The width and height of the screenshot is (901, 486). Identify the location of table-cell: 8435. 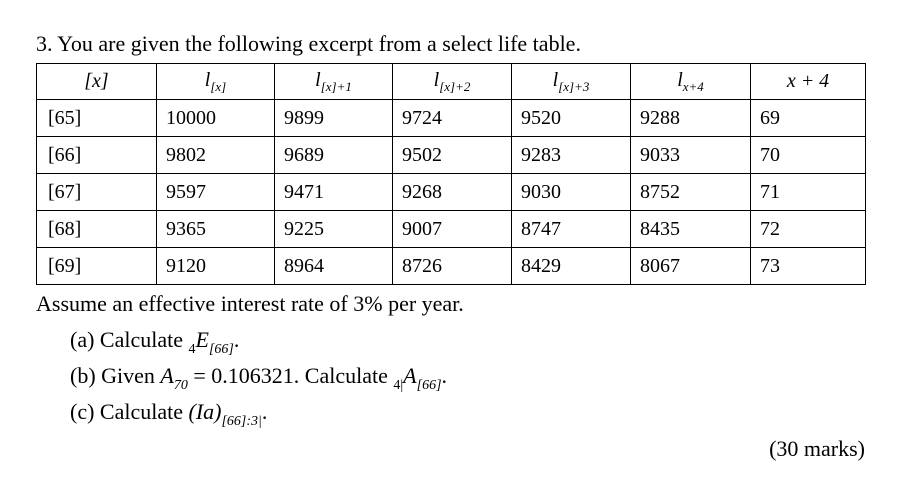
(690, 229).